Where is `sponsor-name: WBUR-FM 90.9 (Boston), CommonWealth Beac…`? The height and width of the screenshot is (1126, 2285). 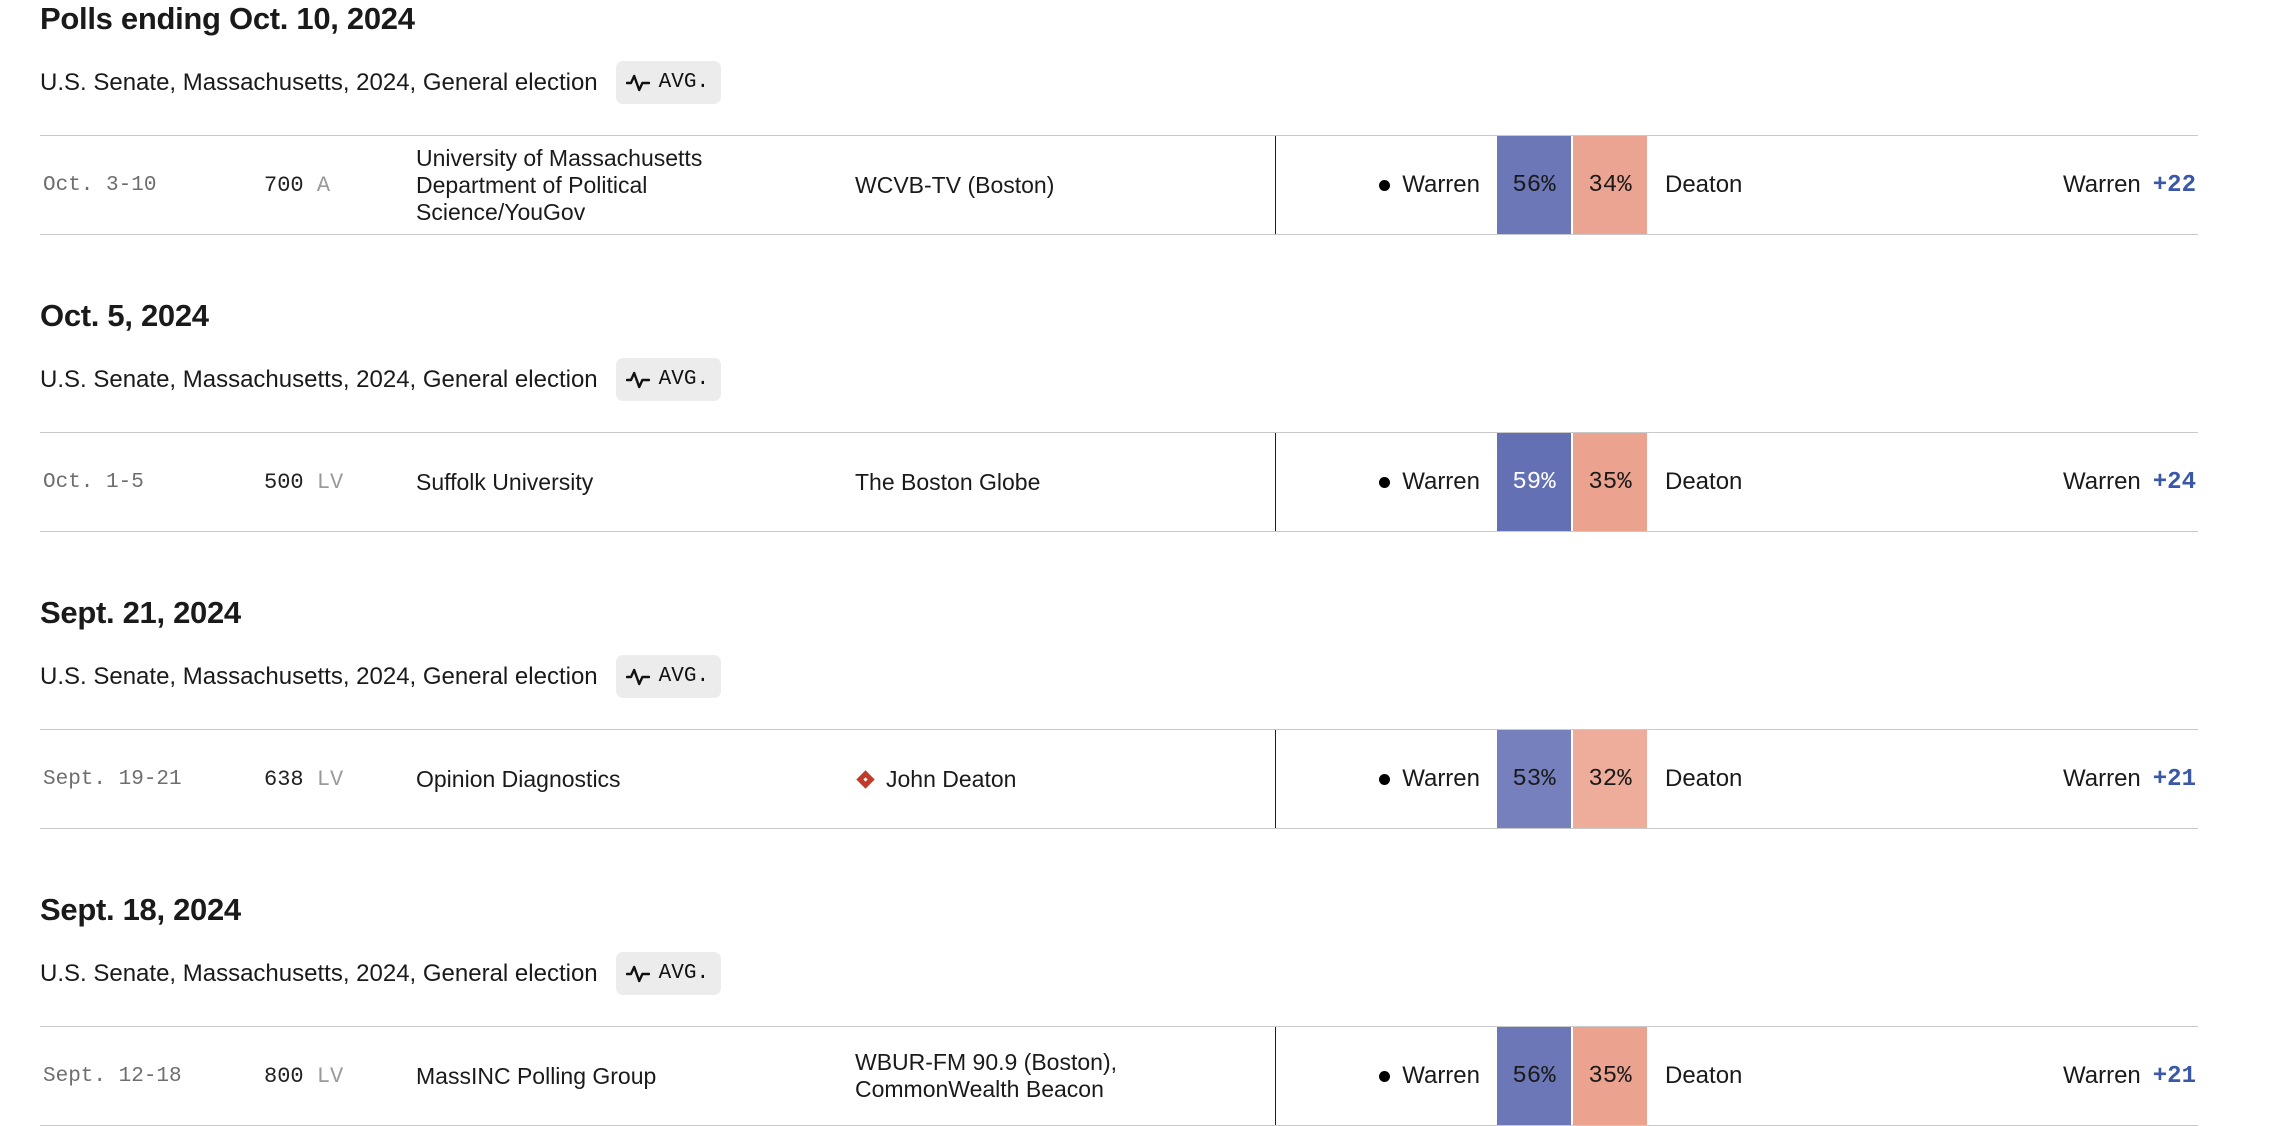
sponsor-name: WBUR-FM 90.9 (Boston), CommonWealth Beac… is located at coordinates (986, 1075).